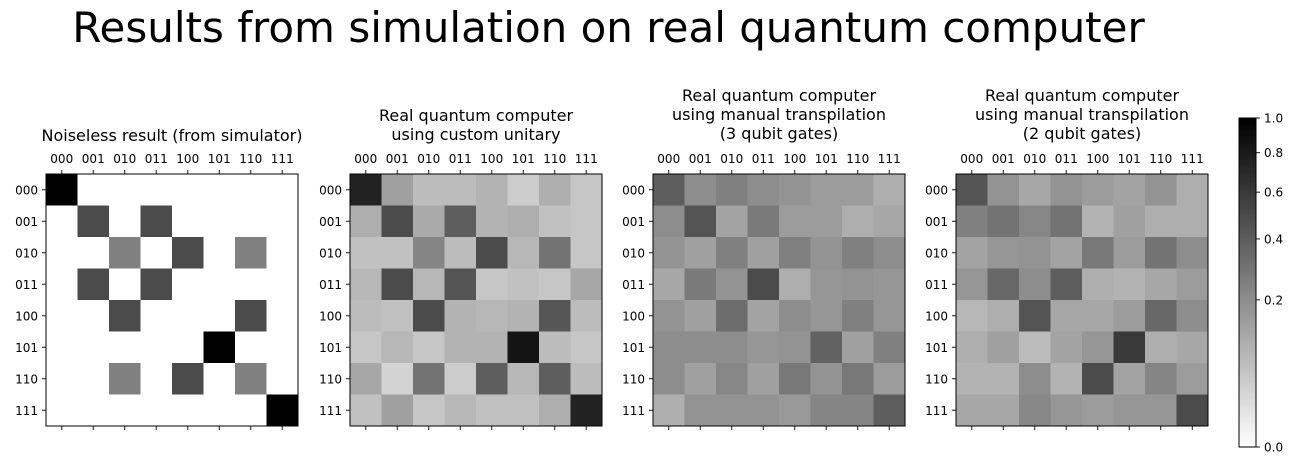  I want to click on cell-p4-r2-c3, so click(1066, 253).